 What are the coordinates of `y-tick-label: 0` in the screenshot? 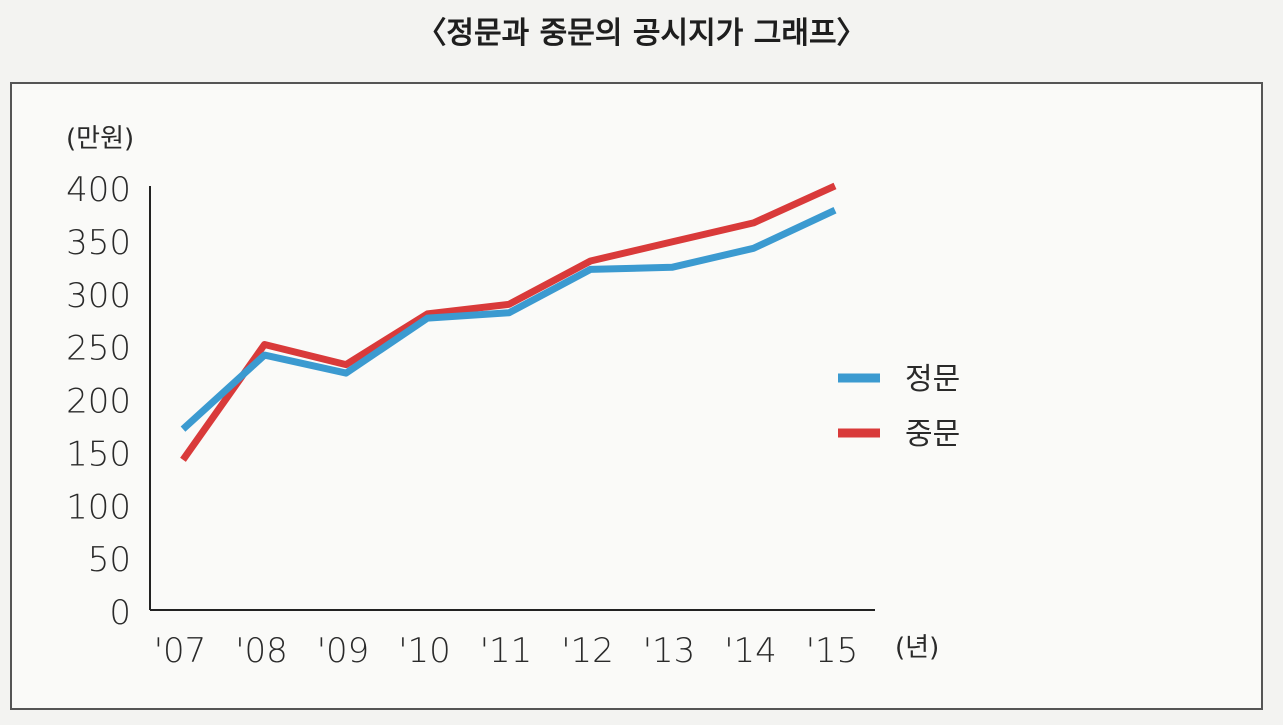 It's located at (120, 613).